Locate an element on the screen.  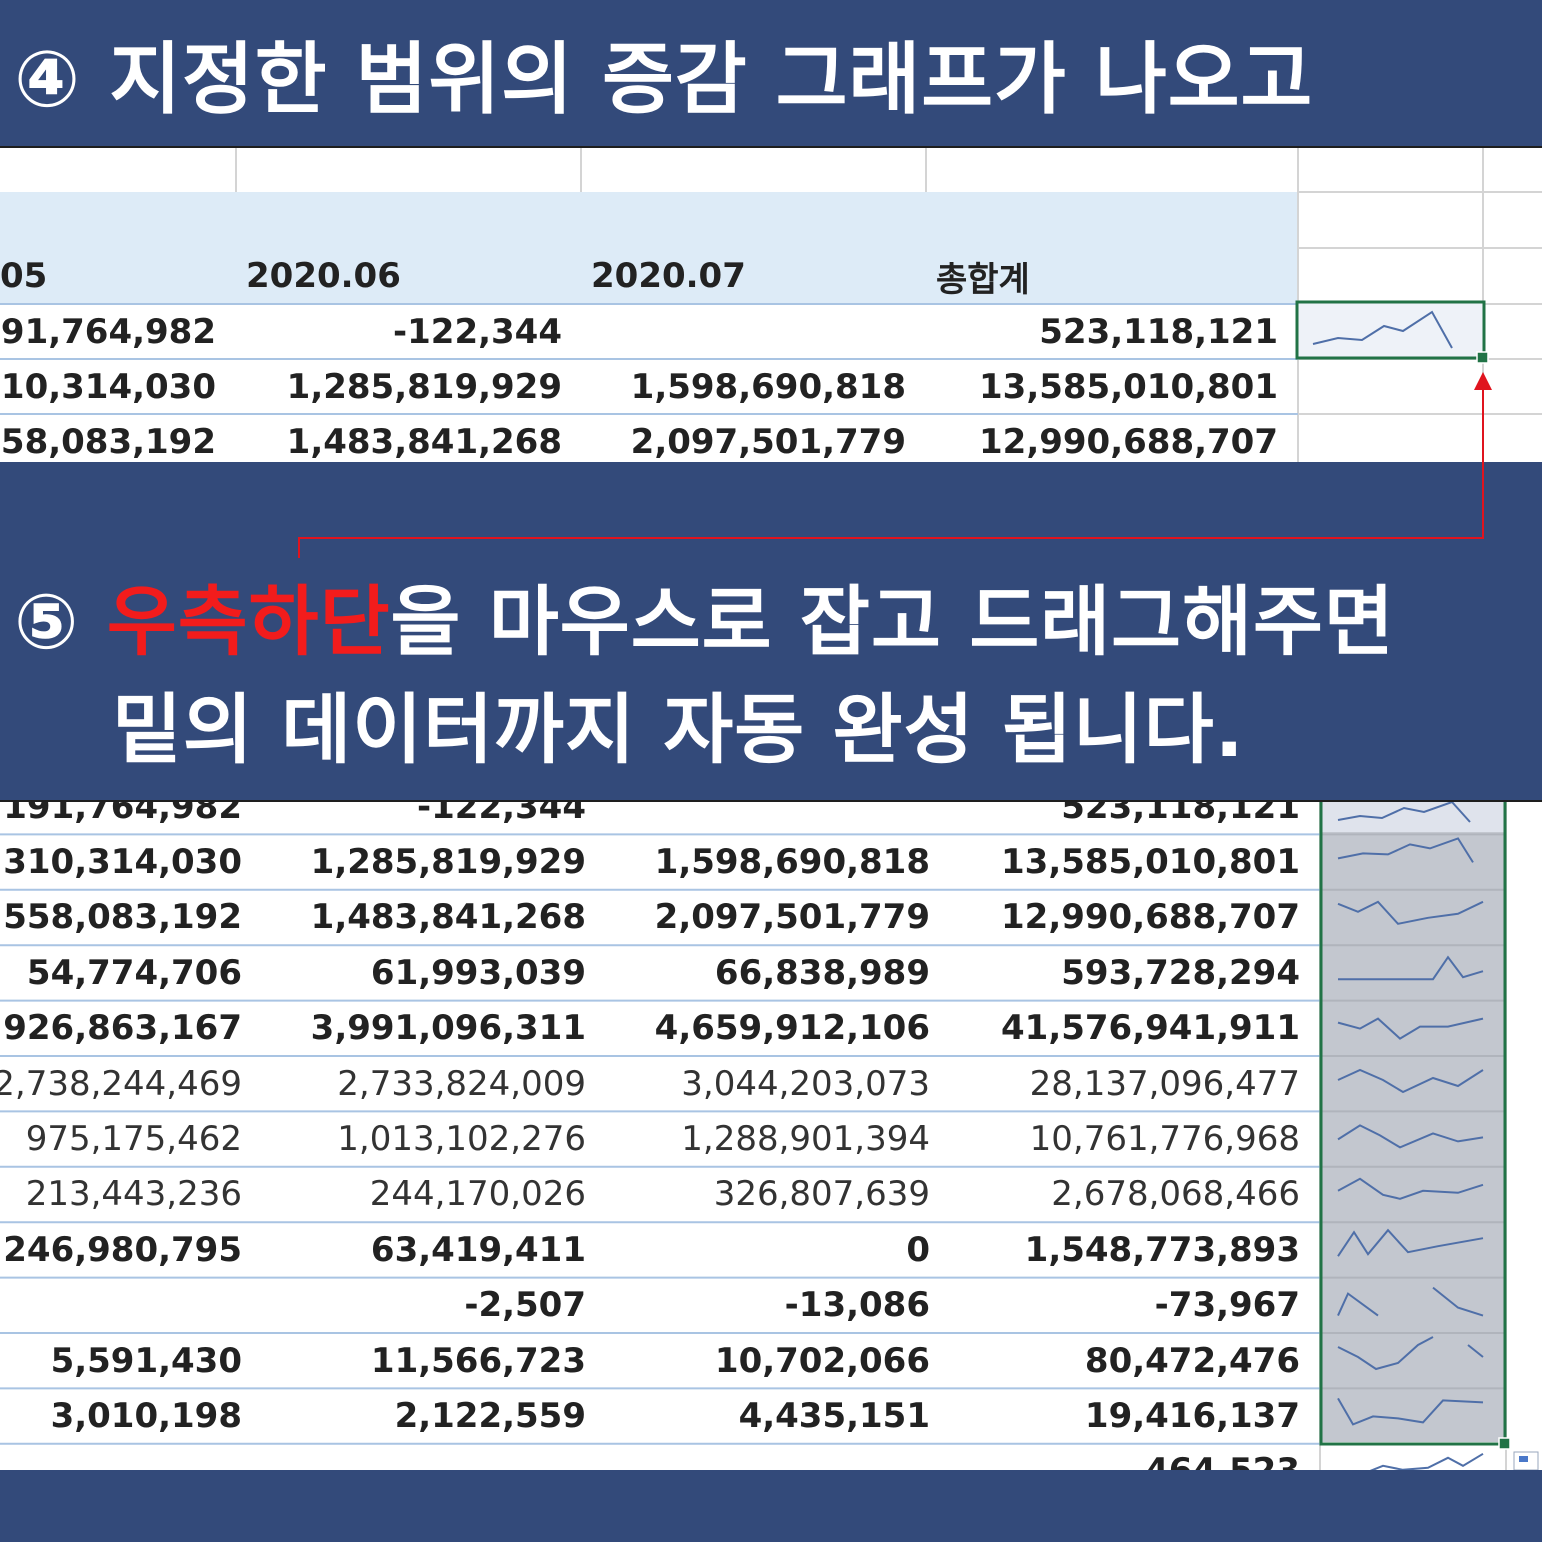
table-cell: 1,288,901,394 is located at coordinates (805, 1139).